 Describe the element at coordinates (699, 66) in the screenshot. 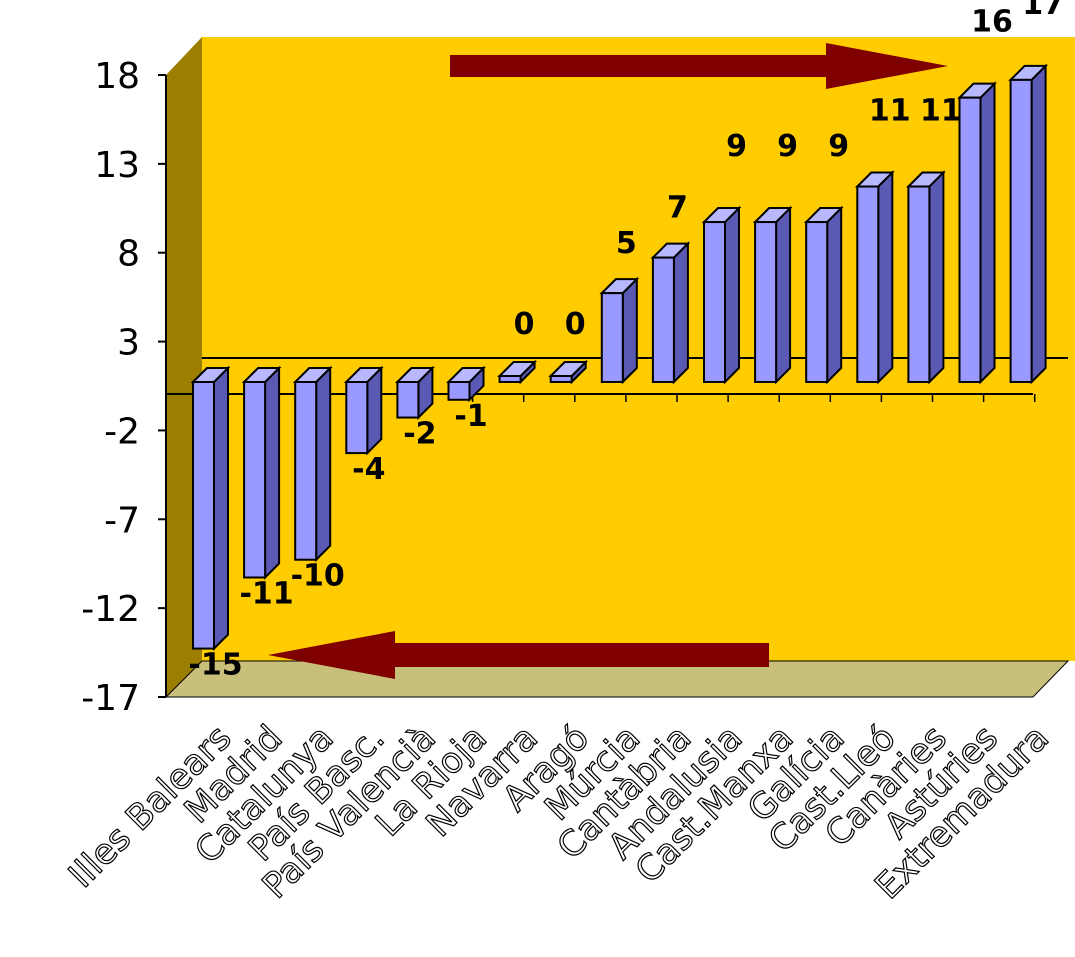

I see `arrow-right` at that location.